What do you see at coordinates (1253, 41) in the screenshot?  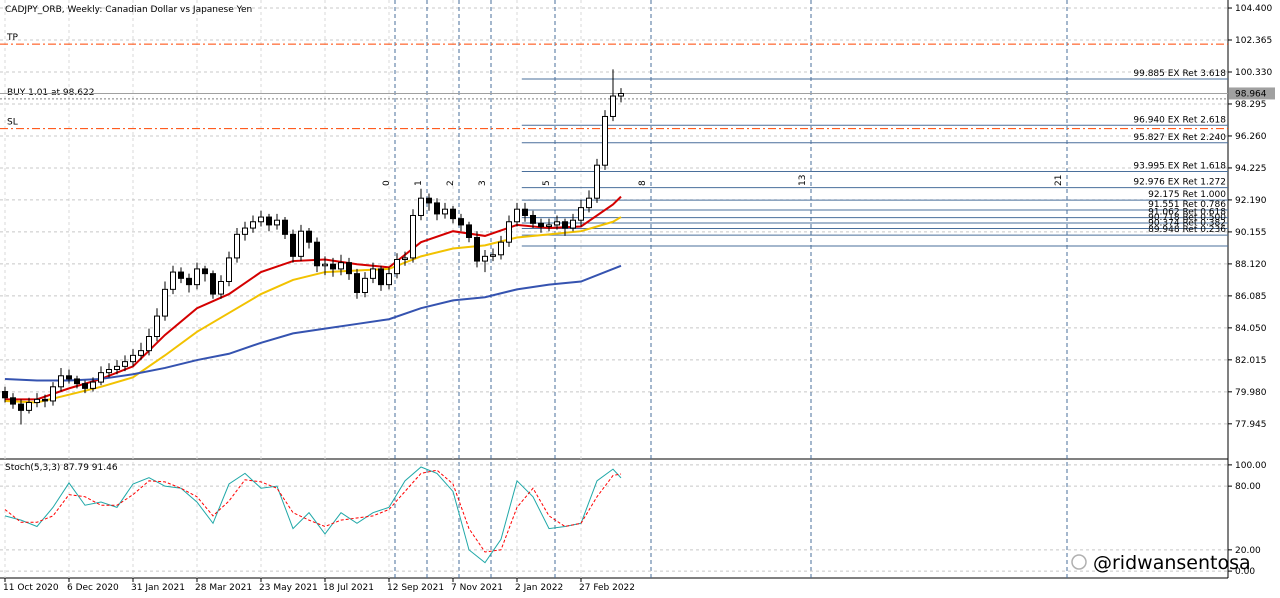 I see `y-tick-label: 102.365` at bounding box center [1253, 41].